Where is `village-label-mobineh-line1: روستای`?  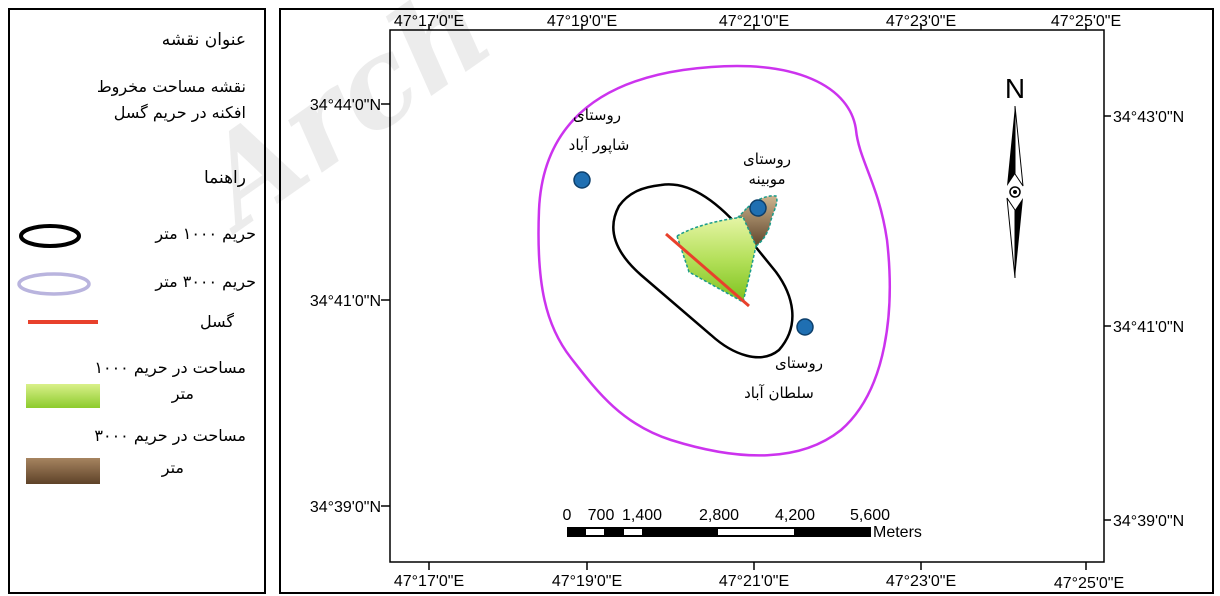
village-label-mobineh-line1: روستای is located at coordinates (767, 159).